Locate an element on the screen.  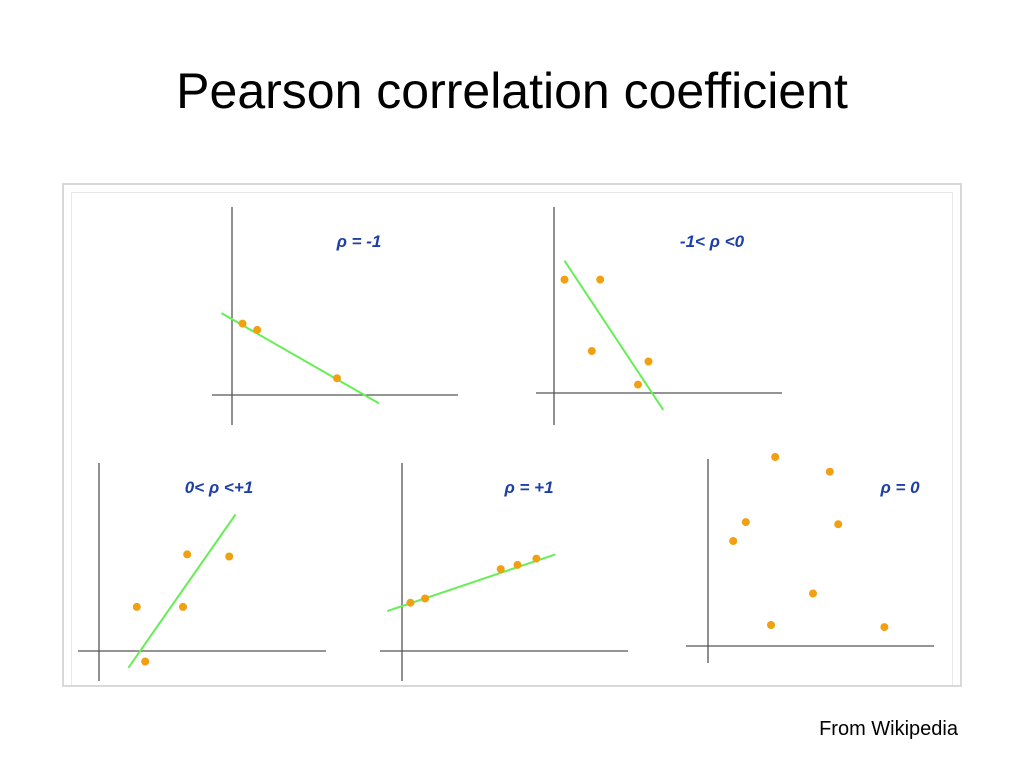
slide-title: Pearson correlation coefficient is located at coordinates (512, 91).